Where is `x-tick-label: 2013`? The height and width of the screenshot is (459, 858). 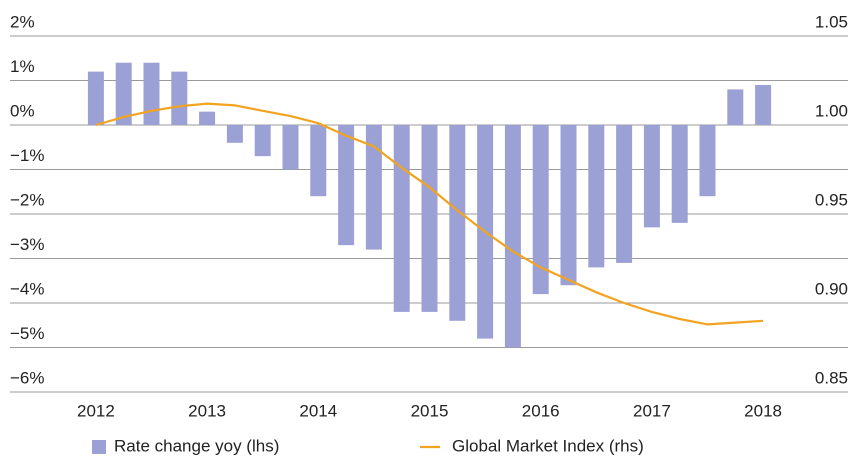 x-tick-label: 2013 is located at coordinates (207, 410).